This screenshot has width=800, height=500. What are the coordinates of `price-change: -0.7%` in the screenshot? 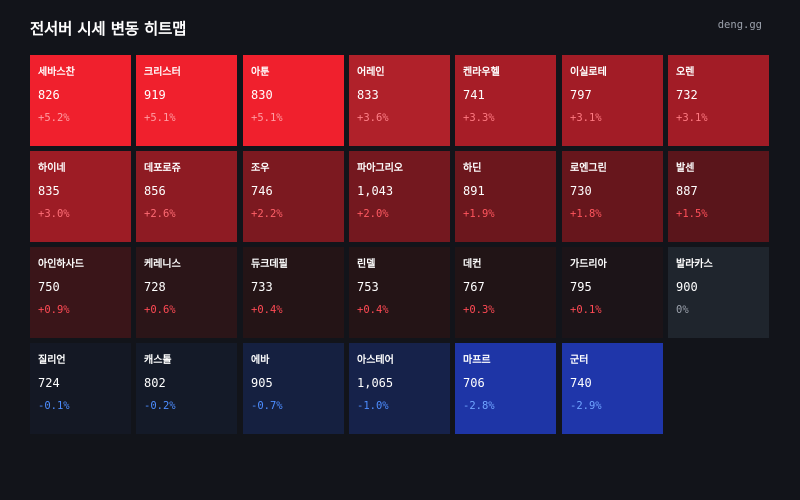 It's located at (267, 406).